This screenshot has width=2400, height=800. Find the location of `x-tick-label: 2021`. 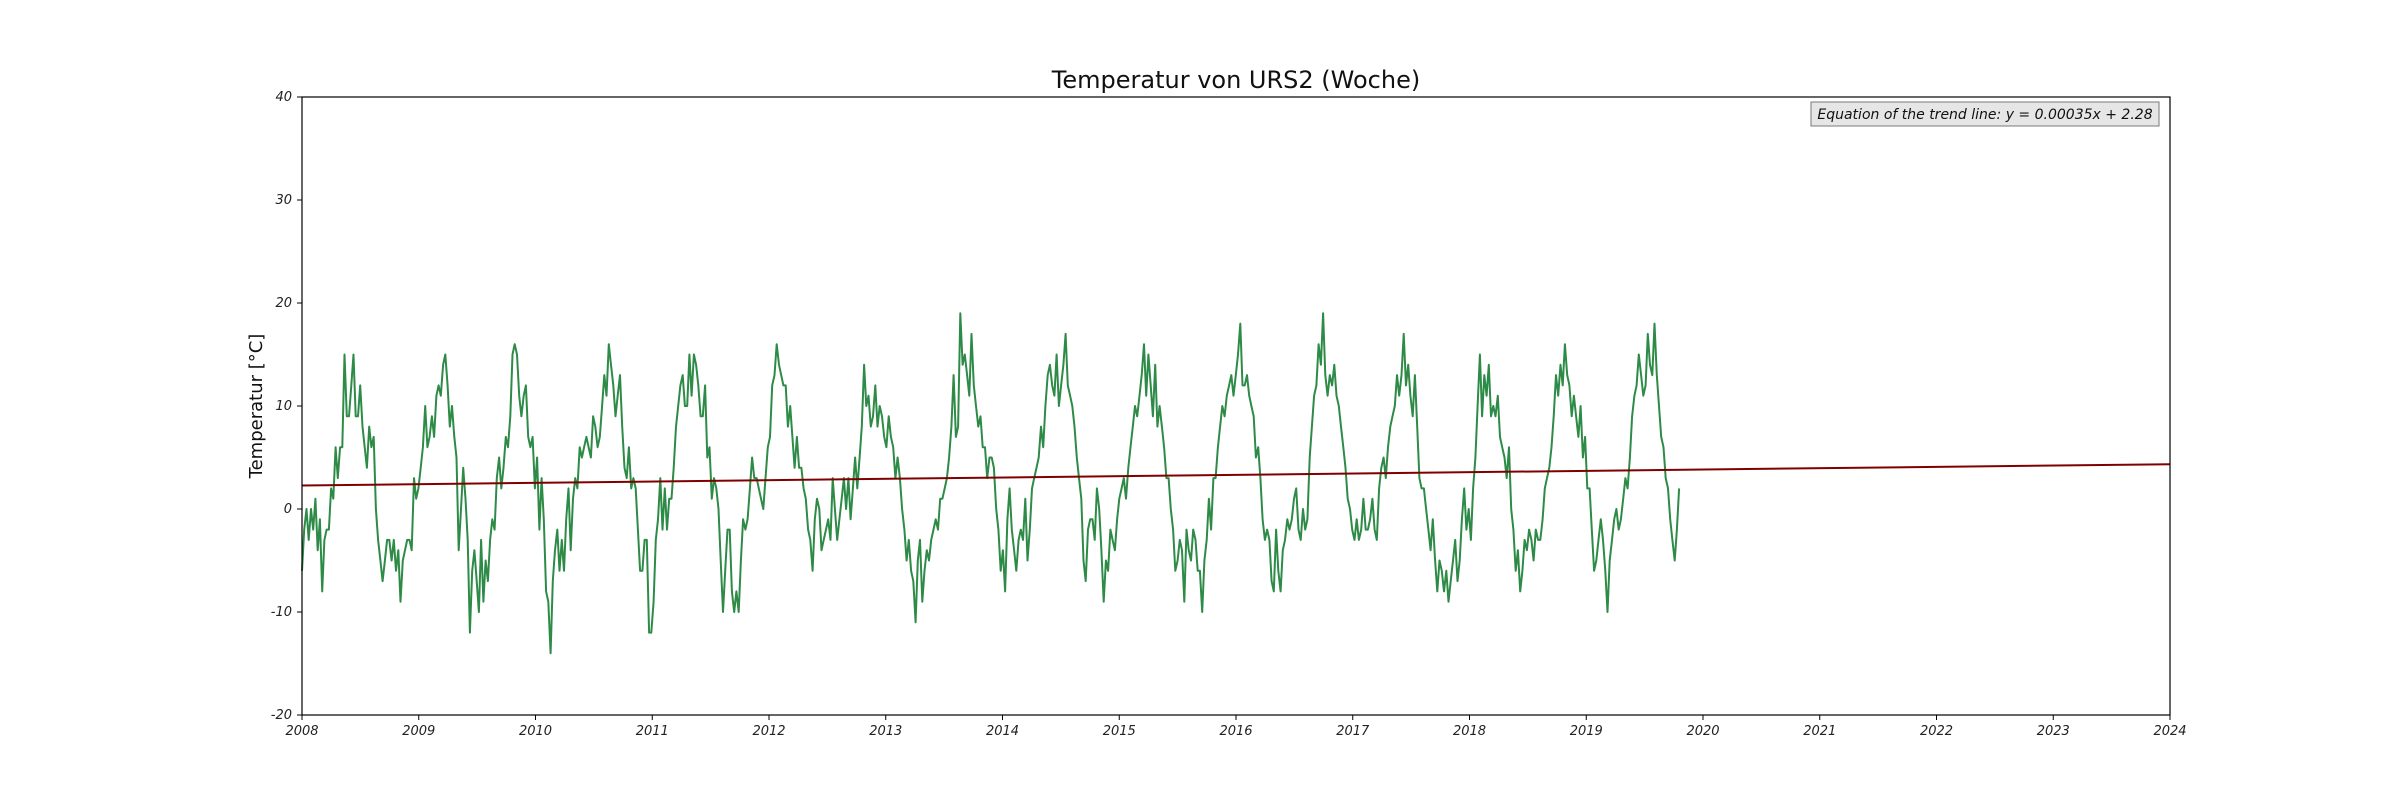

x-tick-label: 2021 is located at coordinates (1819, 731).